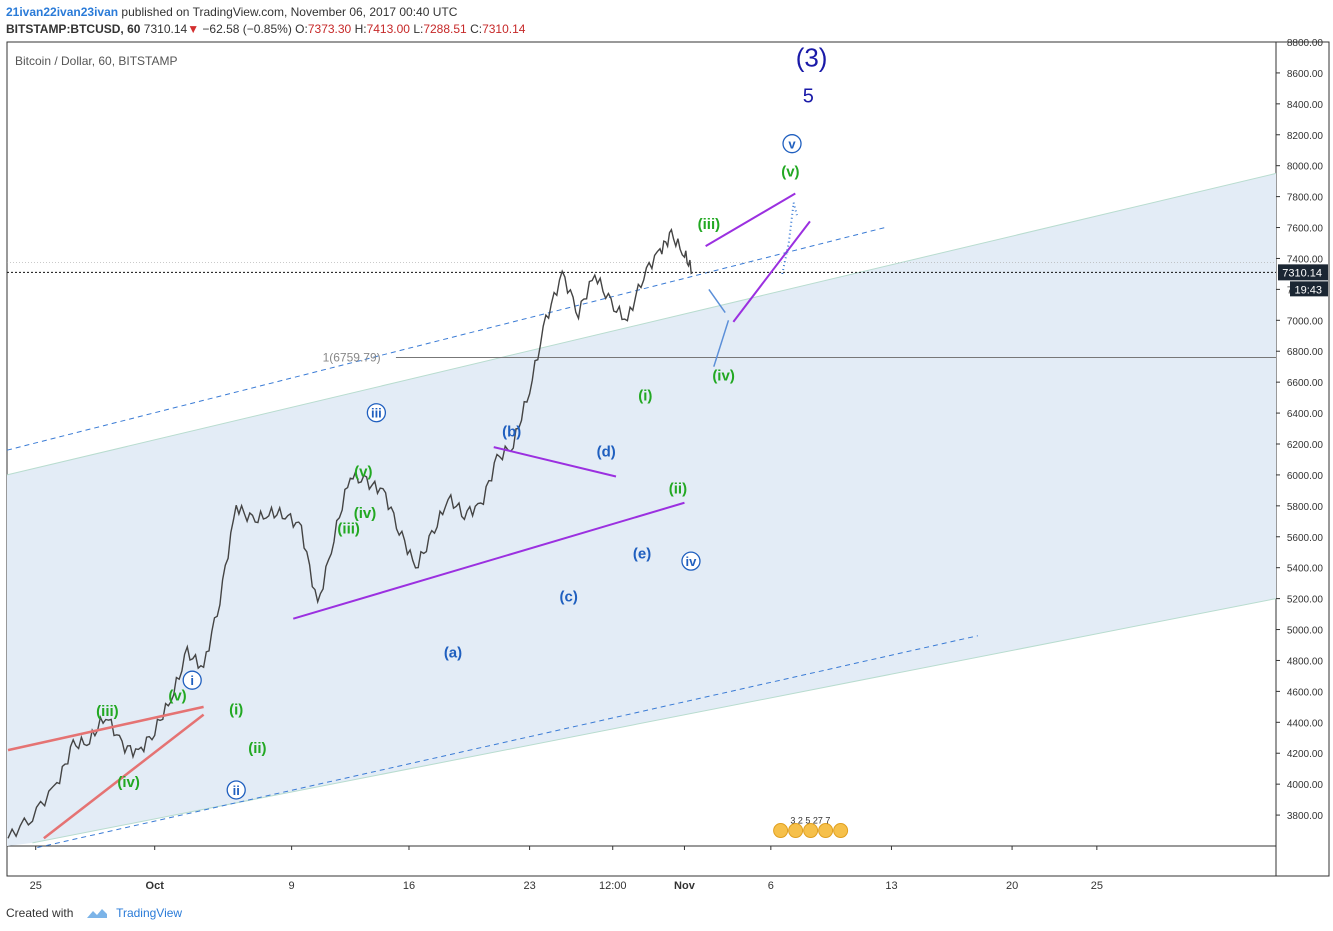  I want to click on circled-wave-label: i, so click(192, 680).